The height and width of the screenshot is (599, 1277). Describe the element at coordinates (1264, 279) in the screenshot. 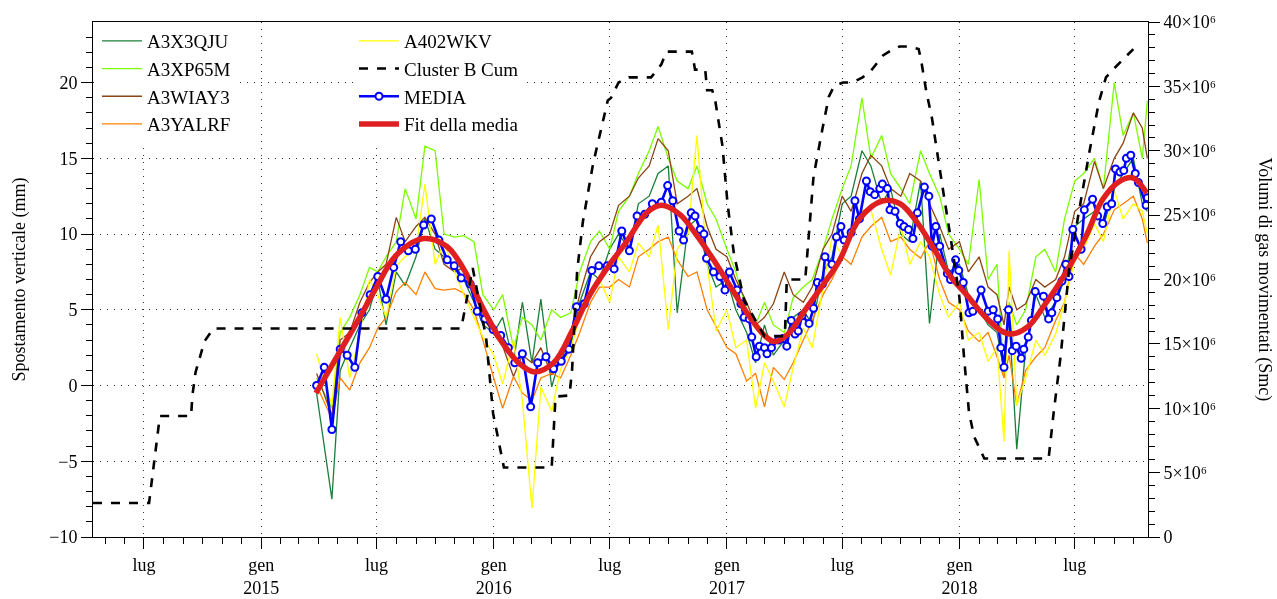

I see `y2-axis-title: Volumi di gas movimentati (Smc)` at that location.